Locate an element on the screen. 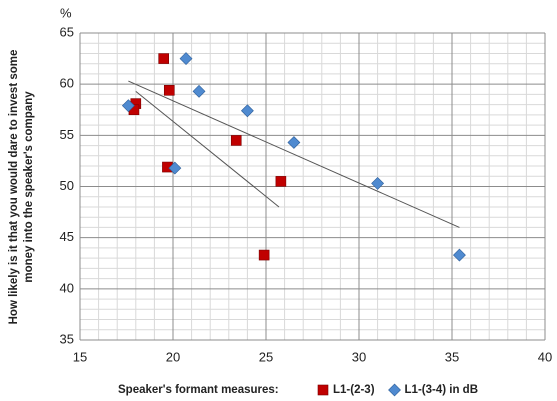  x-axis-label: Speaker's formant measures: is located at coordinates (198, 390).